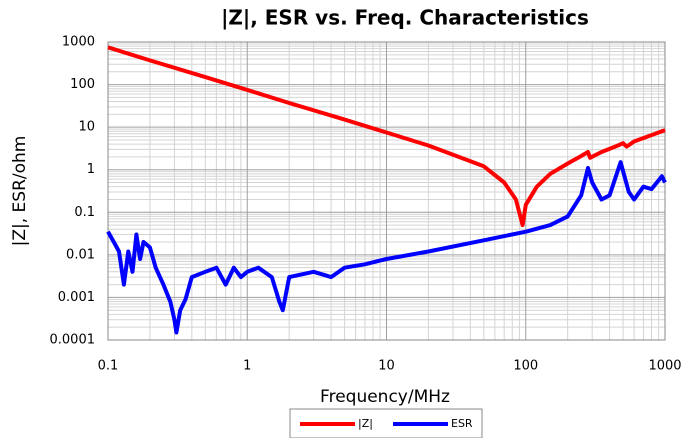 Image resolution: width=684 pixels, height=438 pixels. What do you see at coordinates (84, 212) in the screenshot?
I see `y-tick-label: 0.1` at bounding box center [84, 212].